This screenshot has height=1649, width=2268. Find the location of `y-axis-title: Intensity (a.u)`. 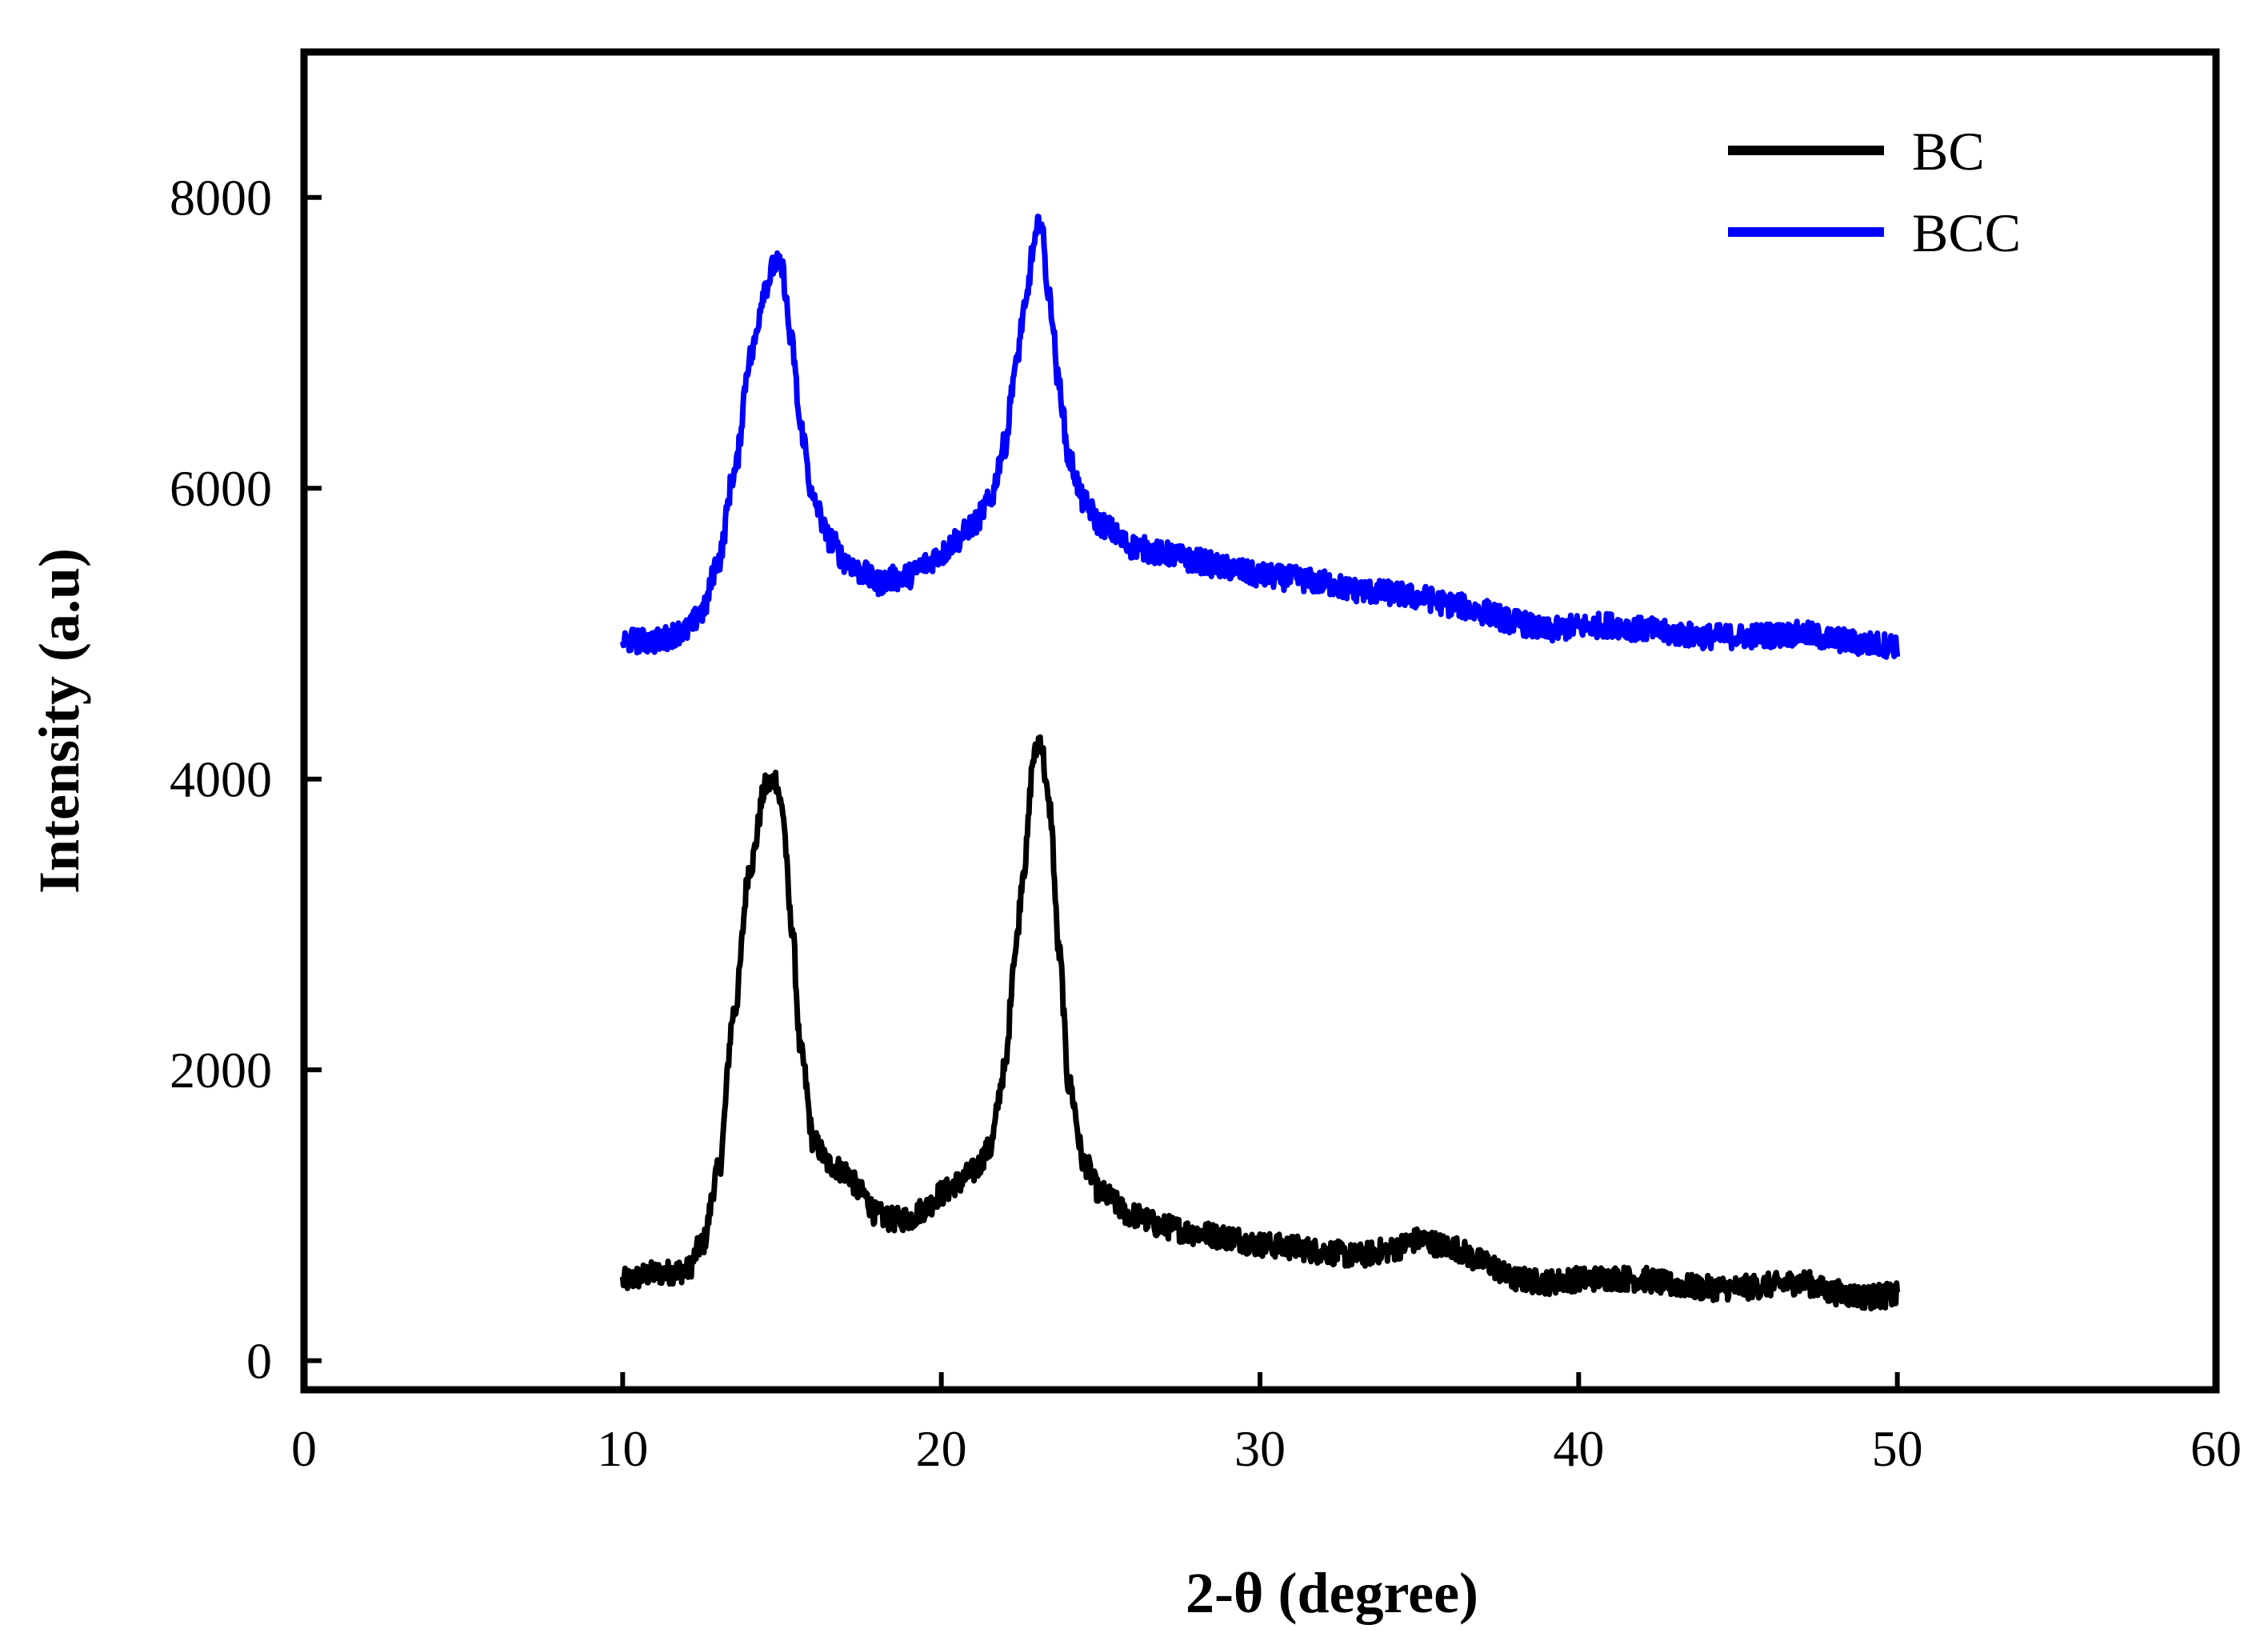

y-axis-title: Intensity (a.u) is located at coordinates (59, 721).